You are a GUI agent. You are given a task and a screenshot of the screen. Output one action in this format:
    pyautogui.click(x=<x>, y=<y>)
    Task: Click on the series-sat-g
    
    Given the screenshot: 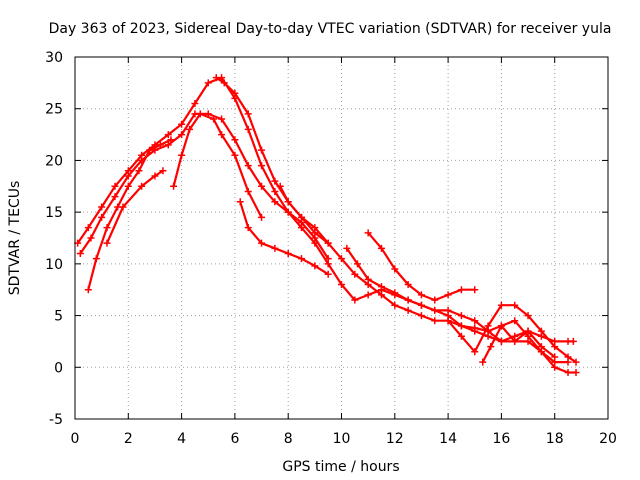 What is the action you would take?
    pyautogui.click(x=284, y=238)
    